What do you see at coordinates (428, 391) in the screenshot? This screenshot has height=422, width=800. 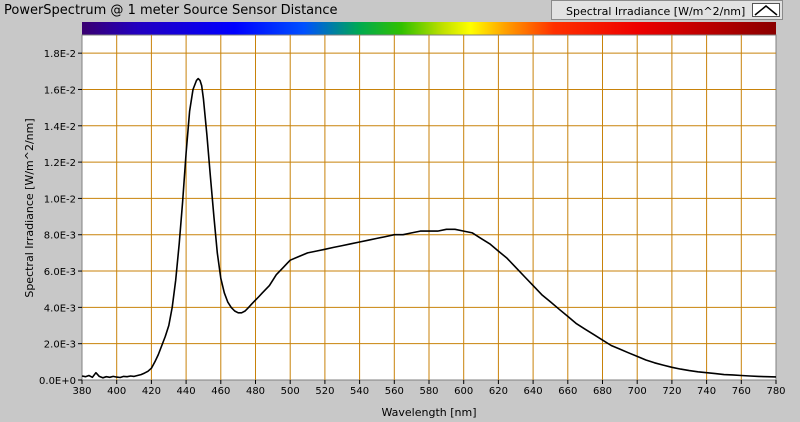 I see `x-tick-label: 580` at bounding box center [428, 391].